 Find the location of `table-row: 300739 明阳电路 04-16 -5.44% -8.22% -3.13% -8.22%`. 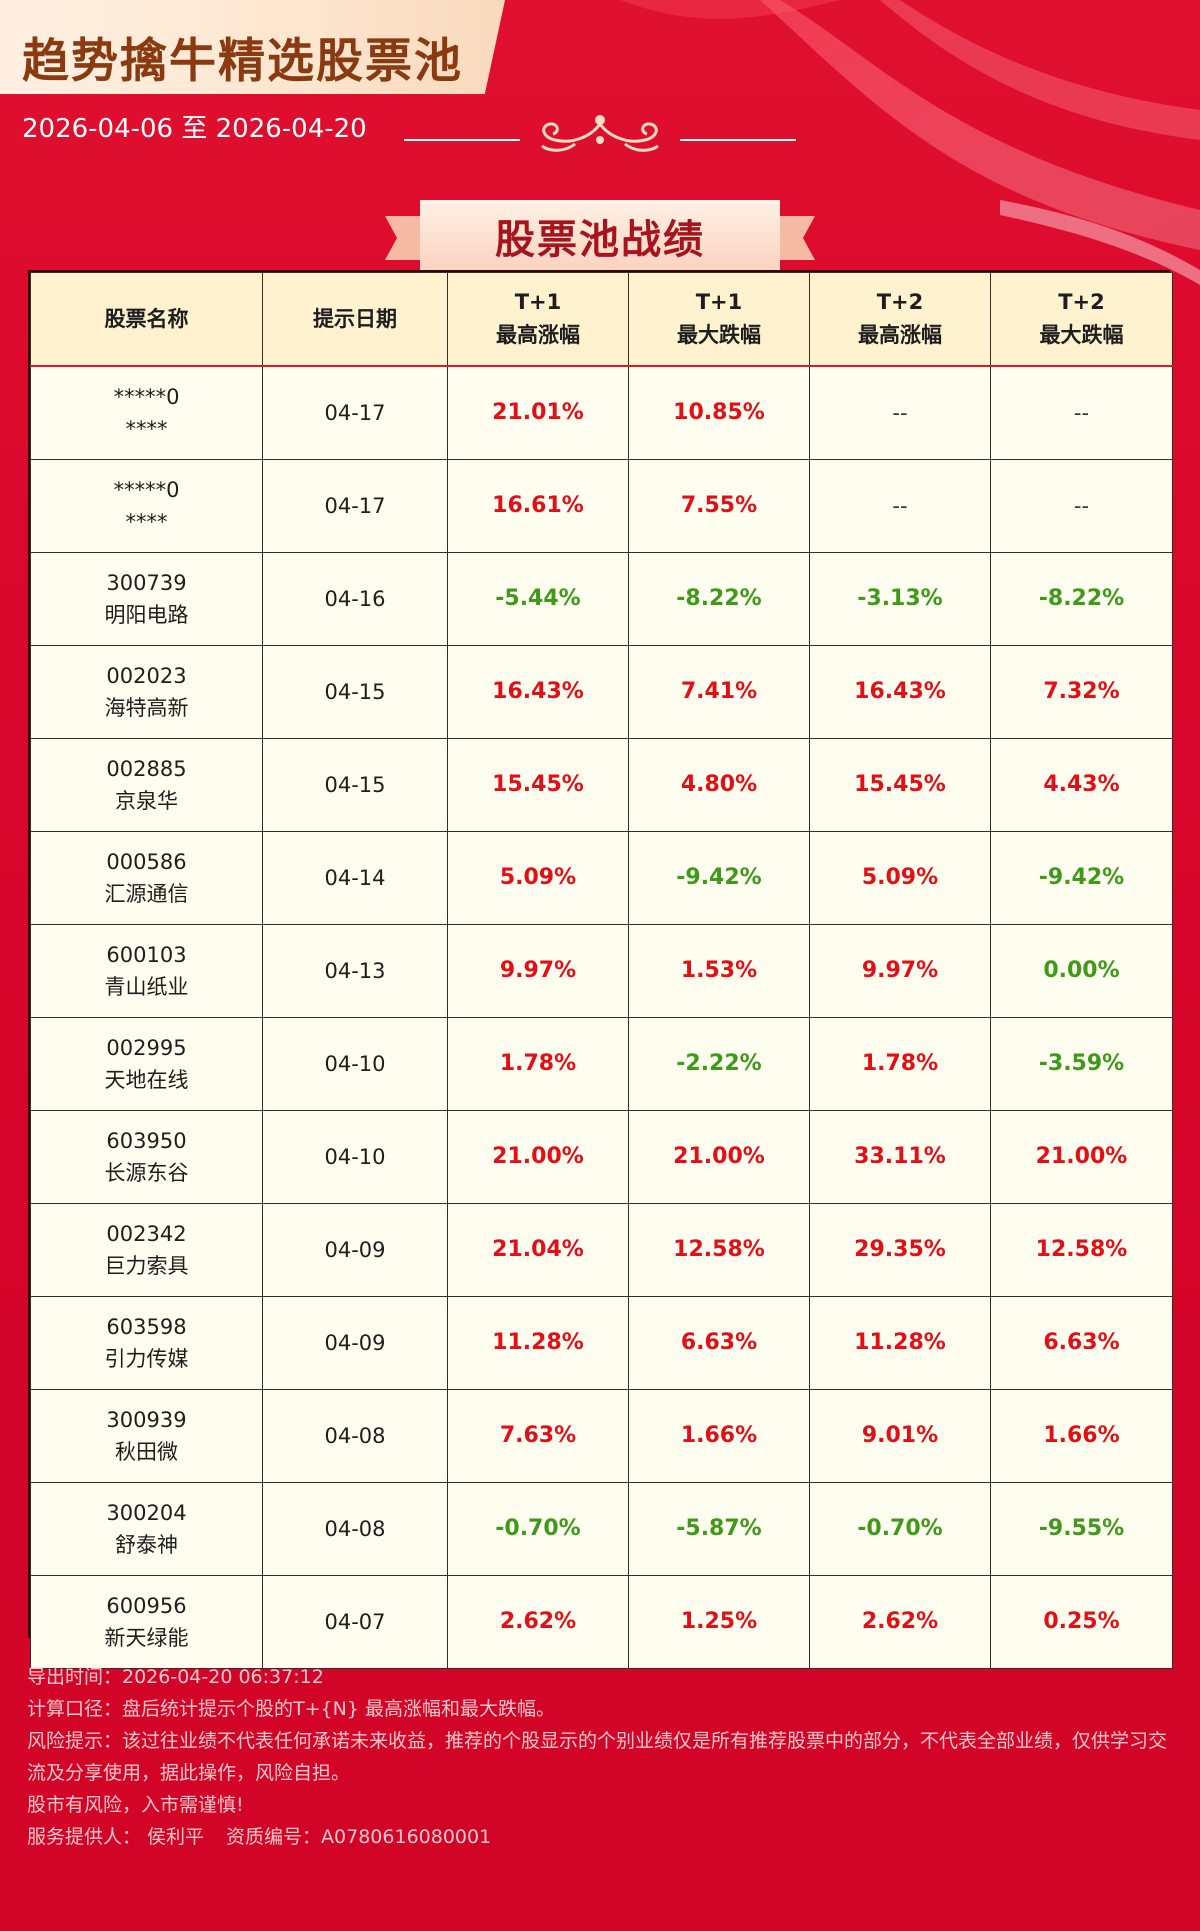

table-row: 300739 明阳电路 04-16 -5.44% -8.22% -3.13% -8.22% is located at coordinates (601, 599).